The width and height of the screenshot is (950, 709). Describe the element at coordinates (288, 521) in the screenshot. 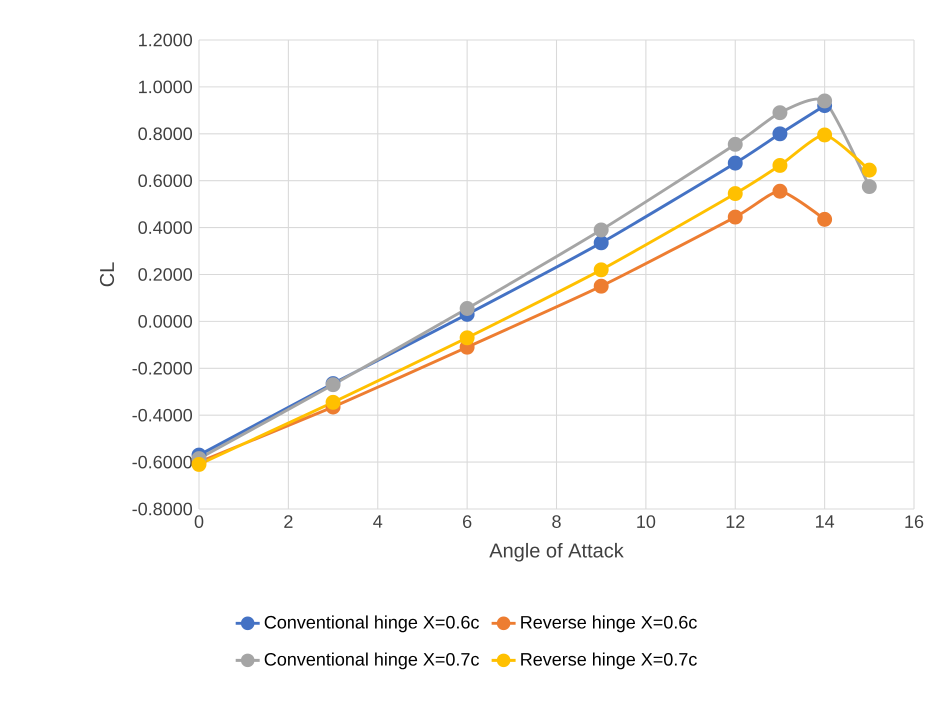

I see `x-tick-label: 2` at that location.